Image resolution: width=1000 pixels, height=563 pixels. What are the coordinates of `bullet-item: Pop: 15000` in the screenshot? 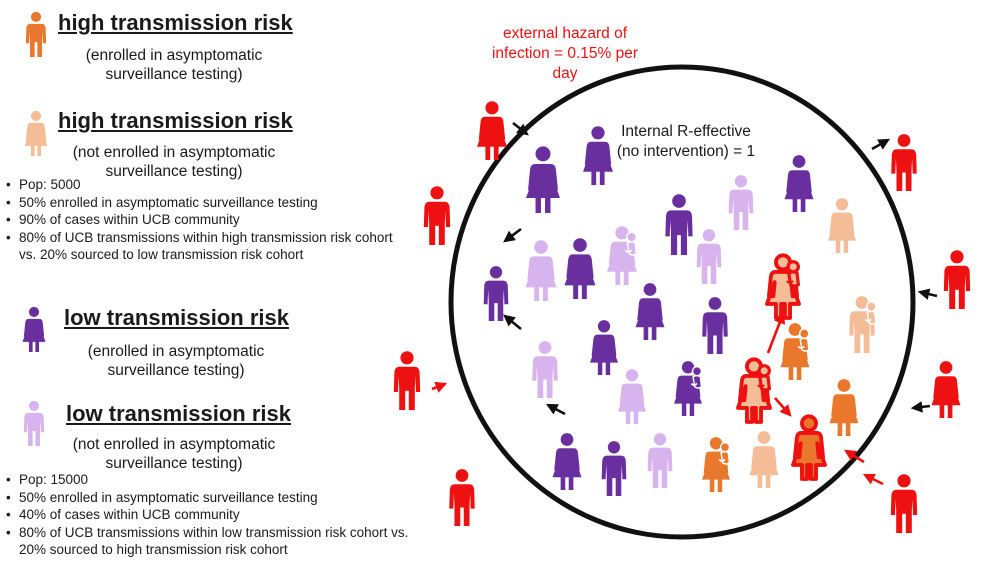 It's located at (211, 480).